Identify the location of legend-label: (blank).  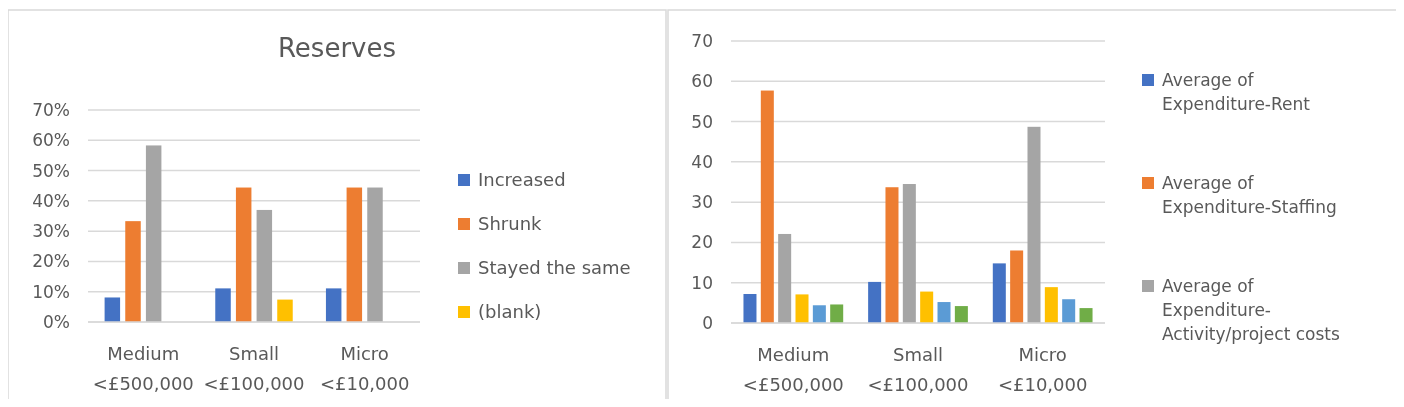
(510, 312).